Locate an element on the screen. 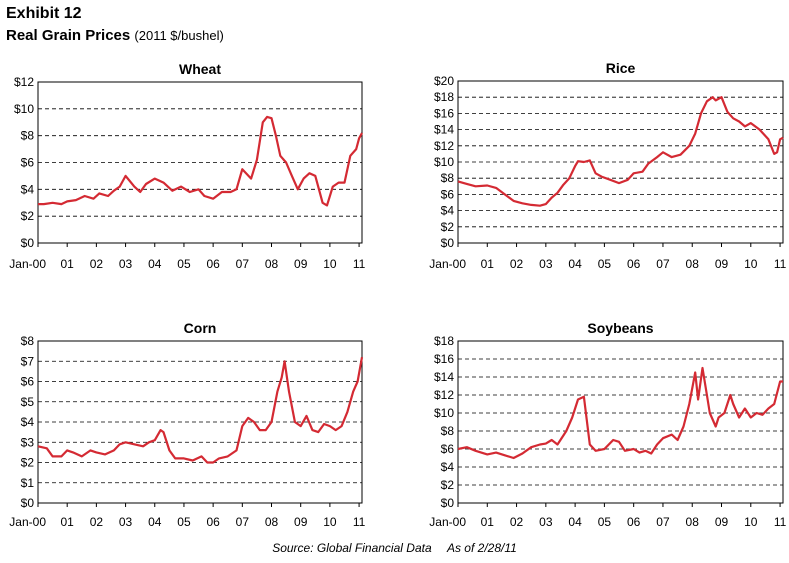 The width and height of the screenshot is (789, 563). corn-price-line is located at coordinates (200, 410).